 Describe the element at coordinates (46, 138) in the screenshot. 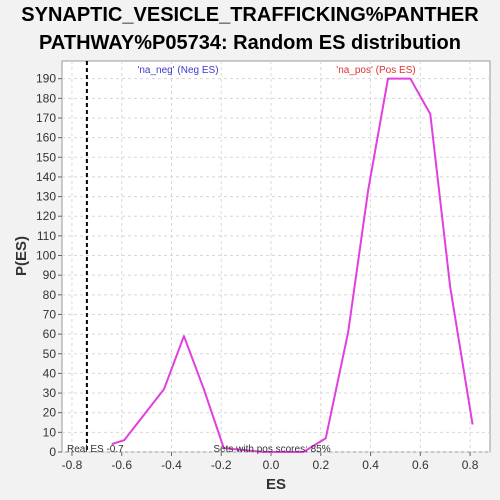

I see `y-tick-label: 160` at that location.